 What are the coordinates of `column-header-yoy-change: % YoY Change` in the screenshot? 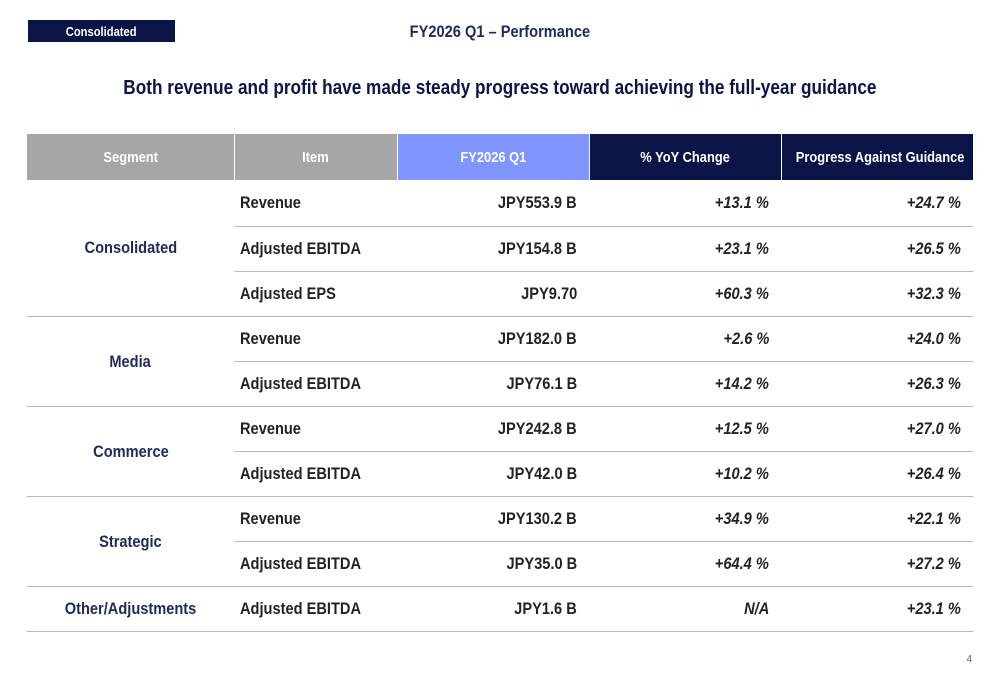 It's located at (684, 157).